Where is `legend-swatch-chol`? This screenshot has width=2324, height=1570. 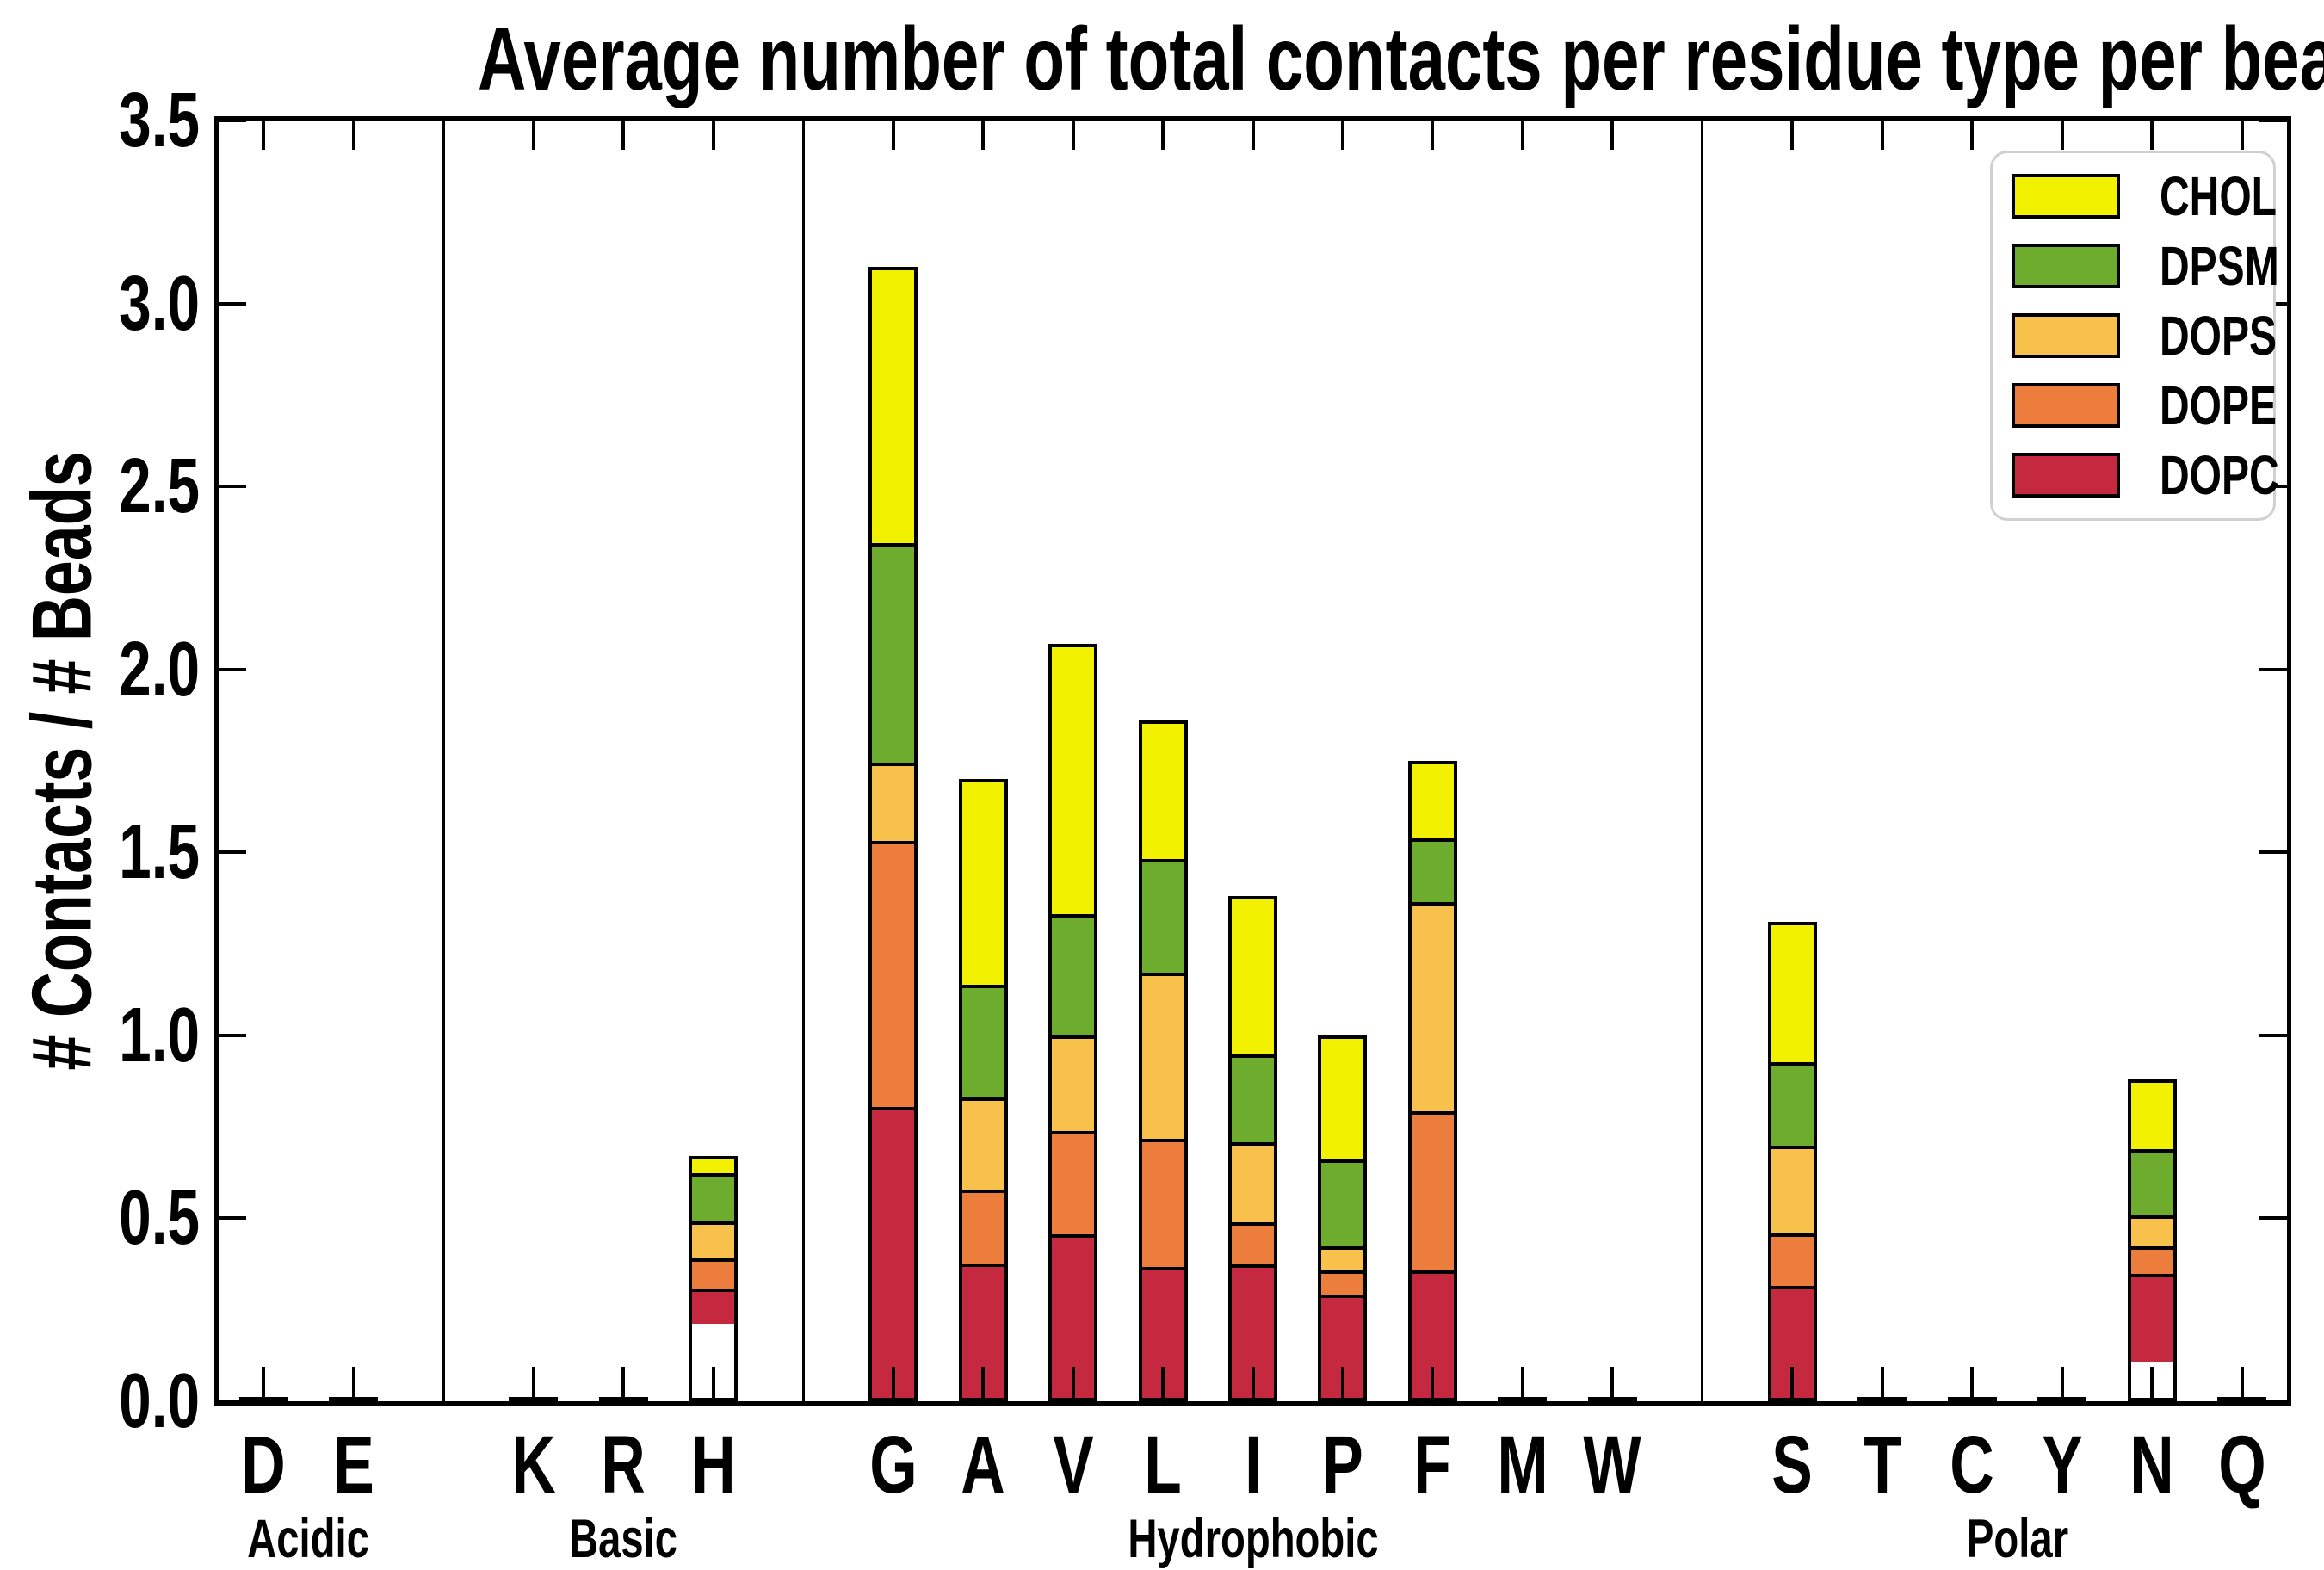
legend-swatch-chol is located at coordinates (2066, 196).